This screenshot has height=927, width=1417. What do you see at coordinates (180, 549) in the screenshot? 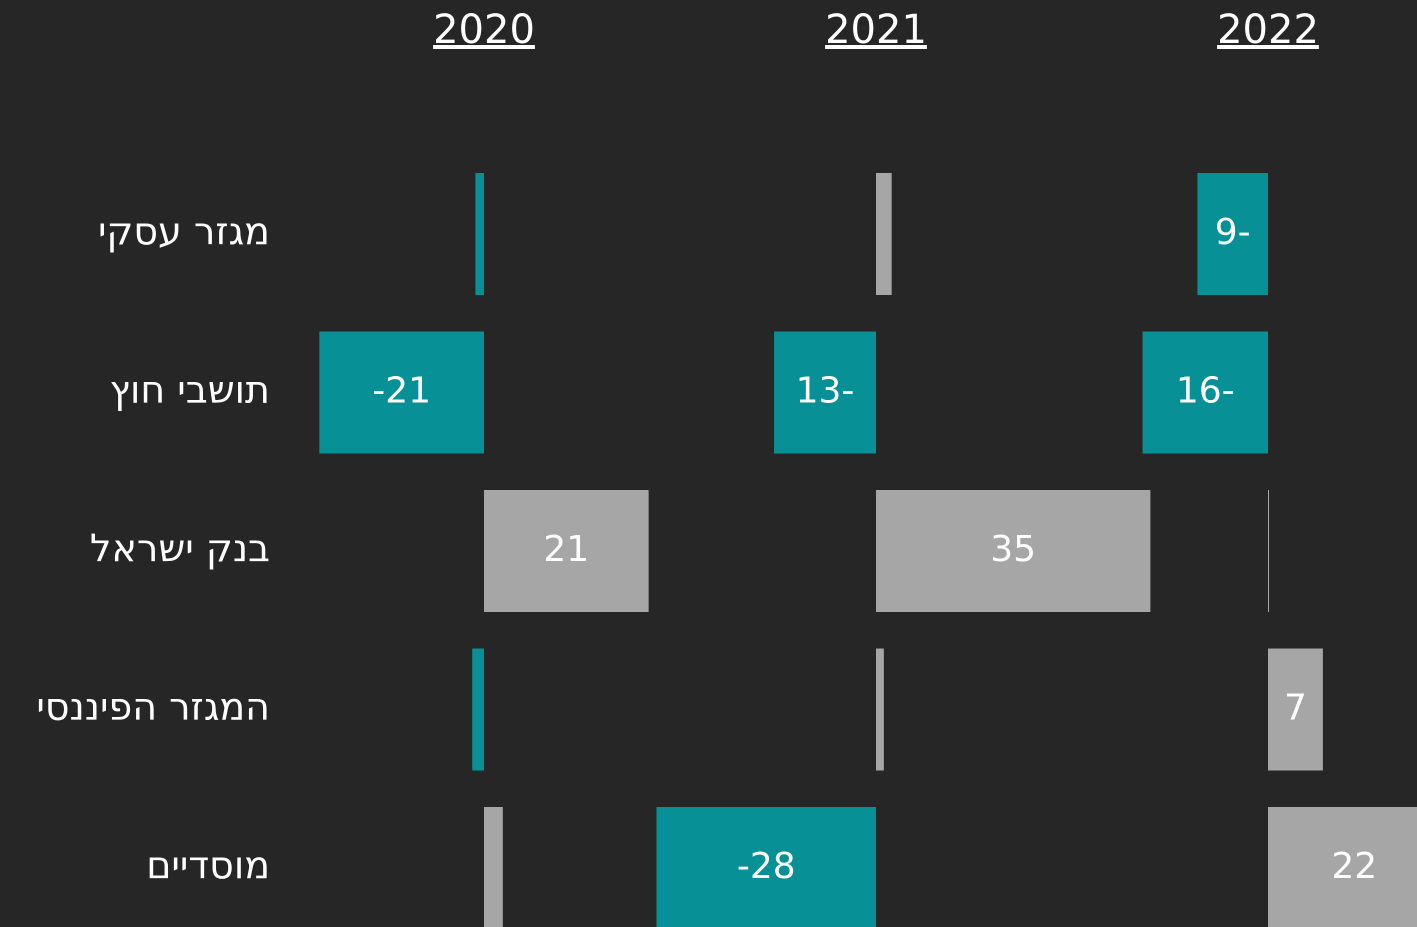
I see `category-label: בנק ישראל` at bounding box center [180, 549].